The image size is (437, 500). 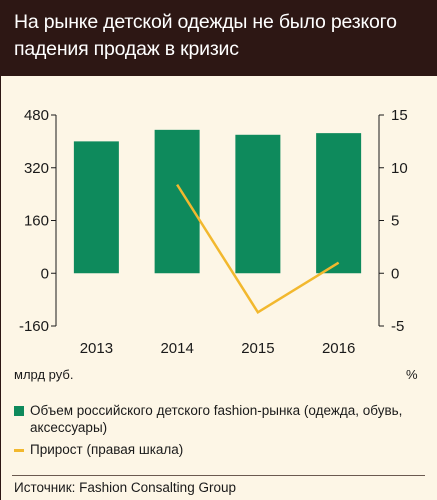 What do you see at coordinates (36, 115) in the screenshot?
I see `left-tick-label: 480` at bounding box center [36, 115].